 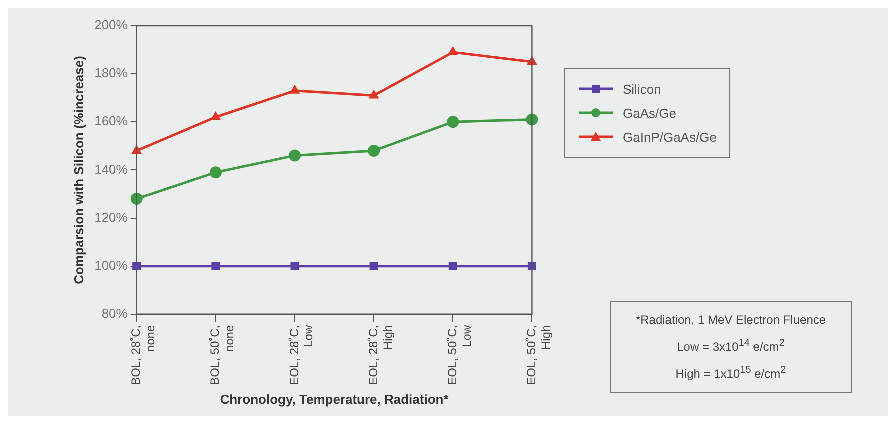 What do you see at coordinates (669, 137) in the screenshot?
I see `legend-label: GaInP/GaAs/Ge` at bounding box center [669, 137].